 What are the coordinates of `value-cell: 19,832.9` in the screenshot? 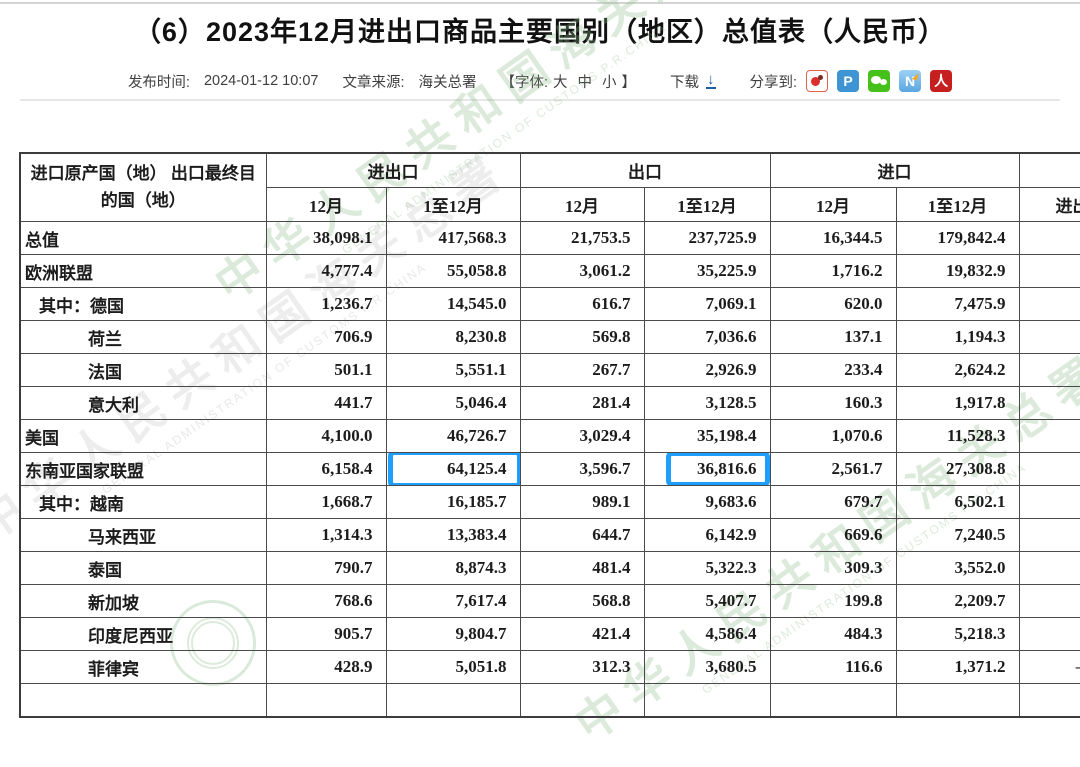 It's located at (957, 271).